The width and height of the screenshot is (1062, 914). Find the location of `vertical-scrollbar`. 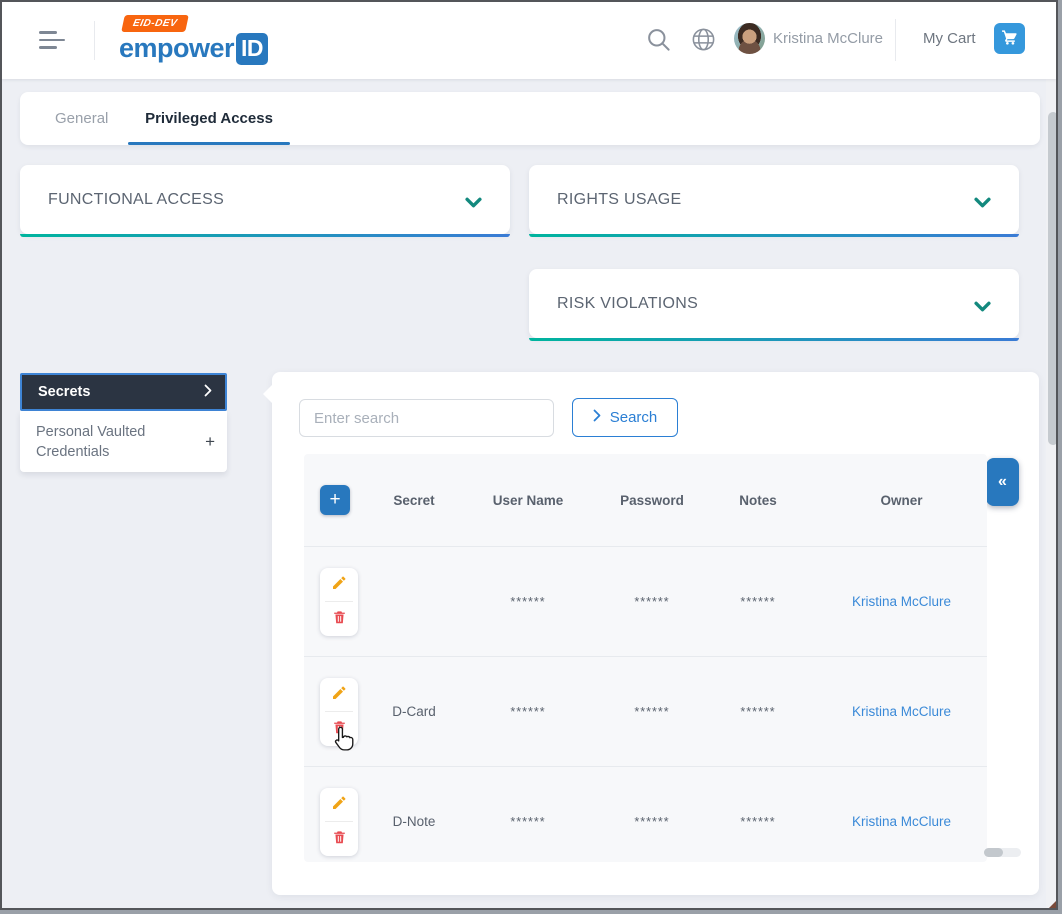

vertical-scrollbar is located at coordinates (1051, 493).